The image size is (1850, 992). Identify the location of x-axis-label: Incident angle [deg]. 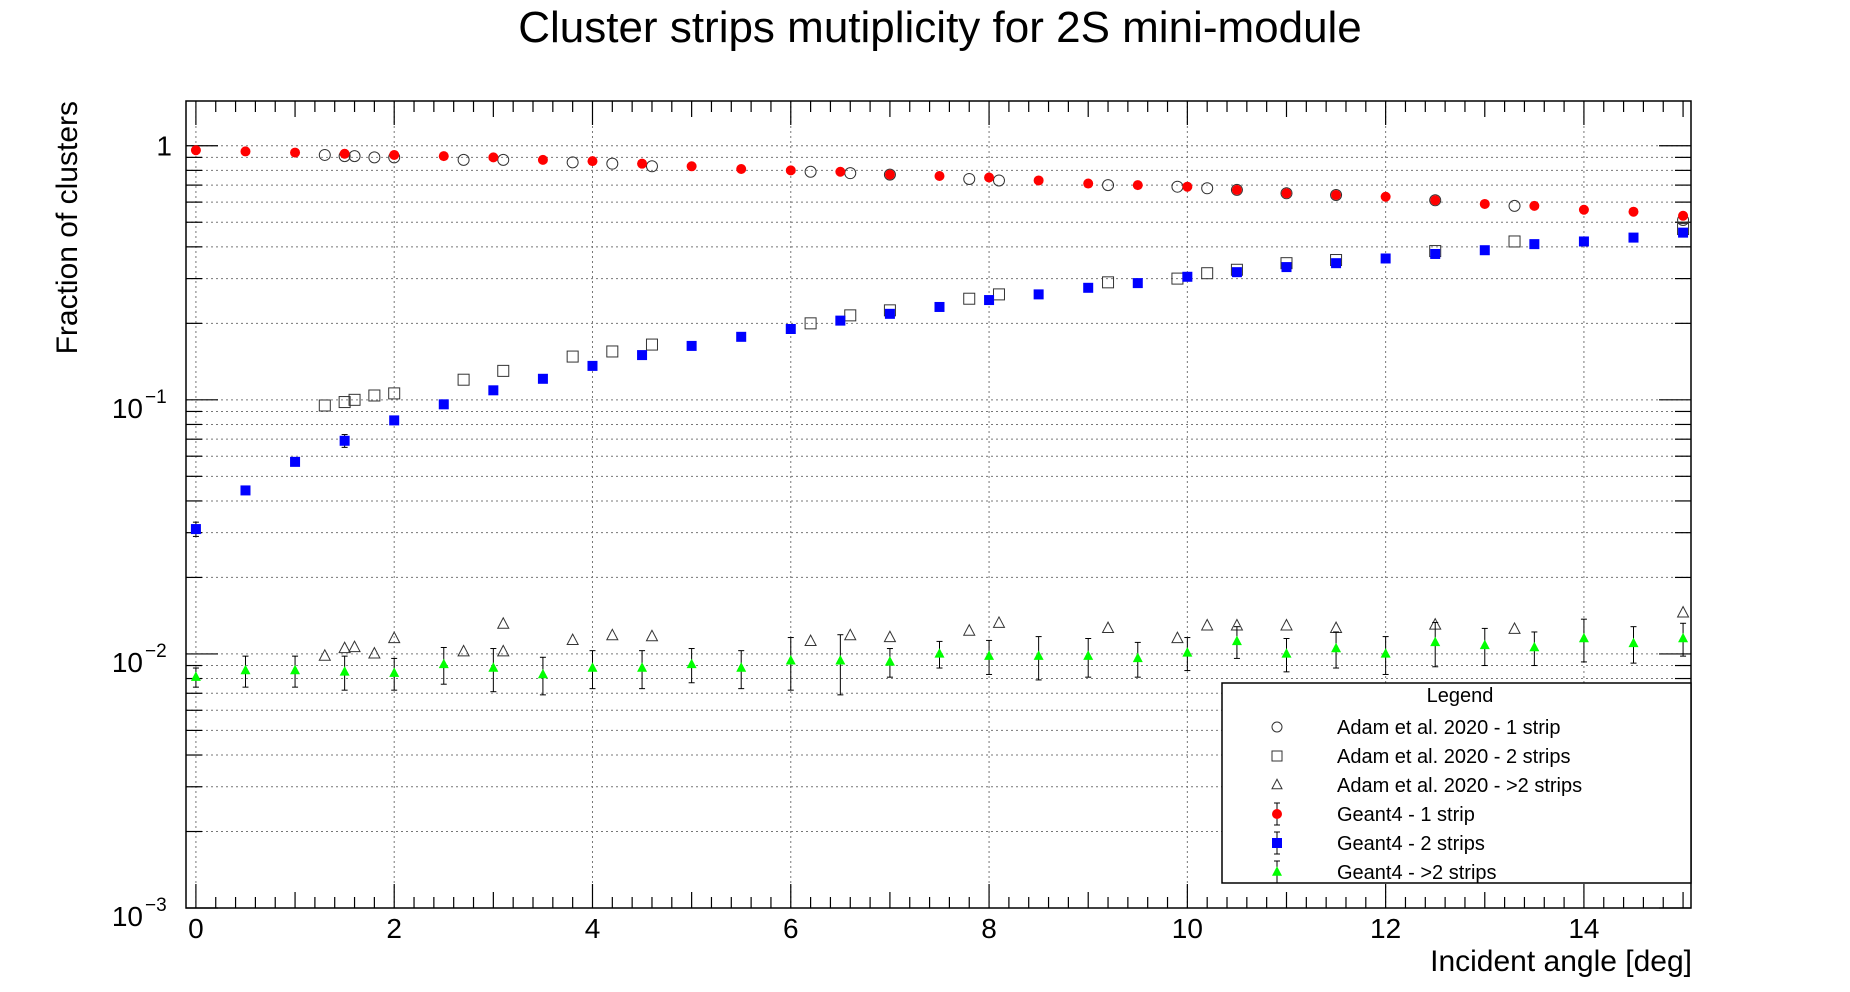
(1561, 961).